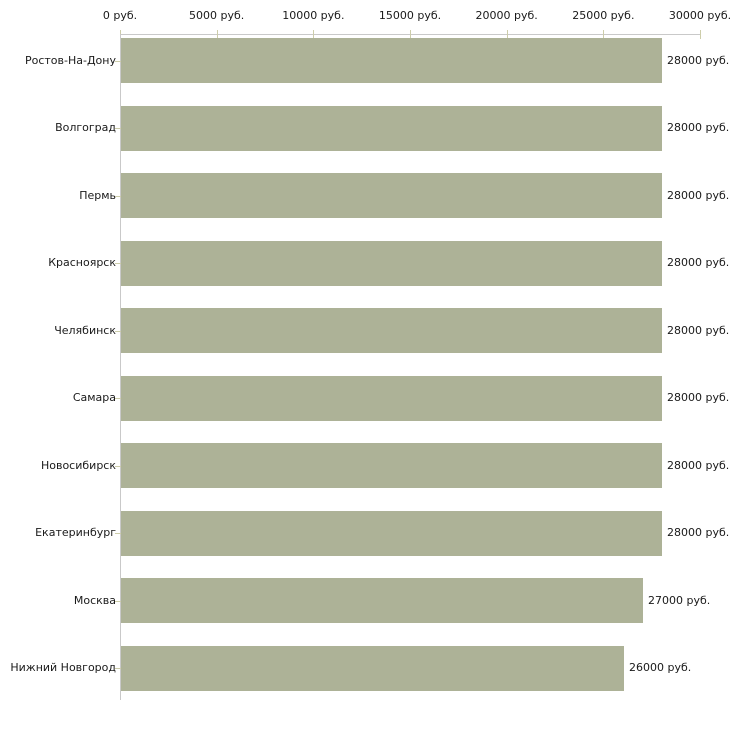 The height and width of the screenshot is (730, 730). What do you see at coordinates (120, 15) in the screenshot?
I see `x-axis-tick-label: 0 руб.` at bounding box center [120, 15].